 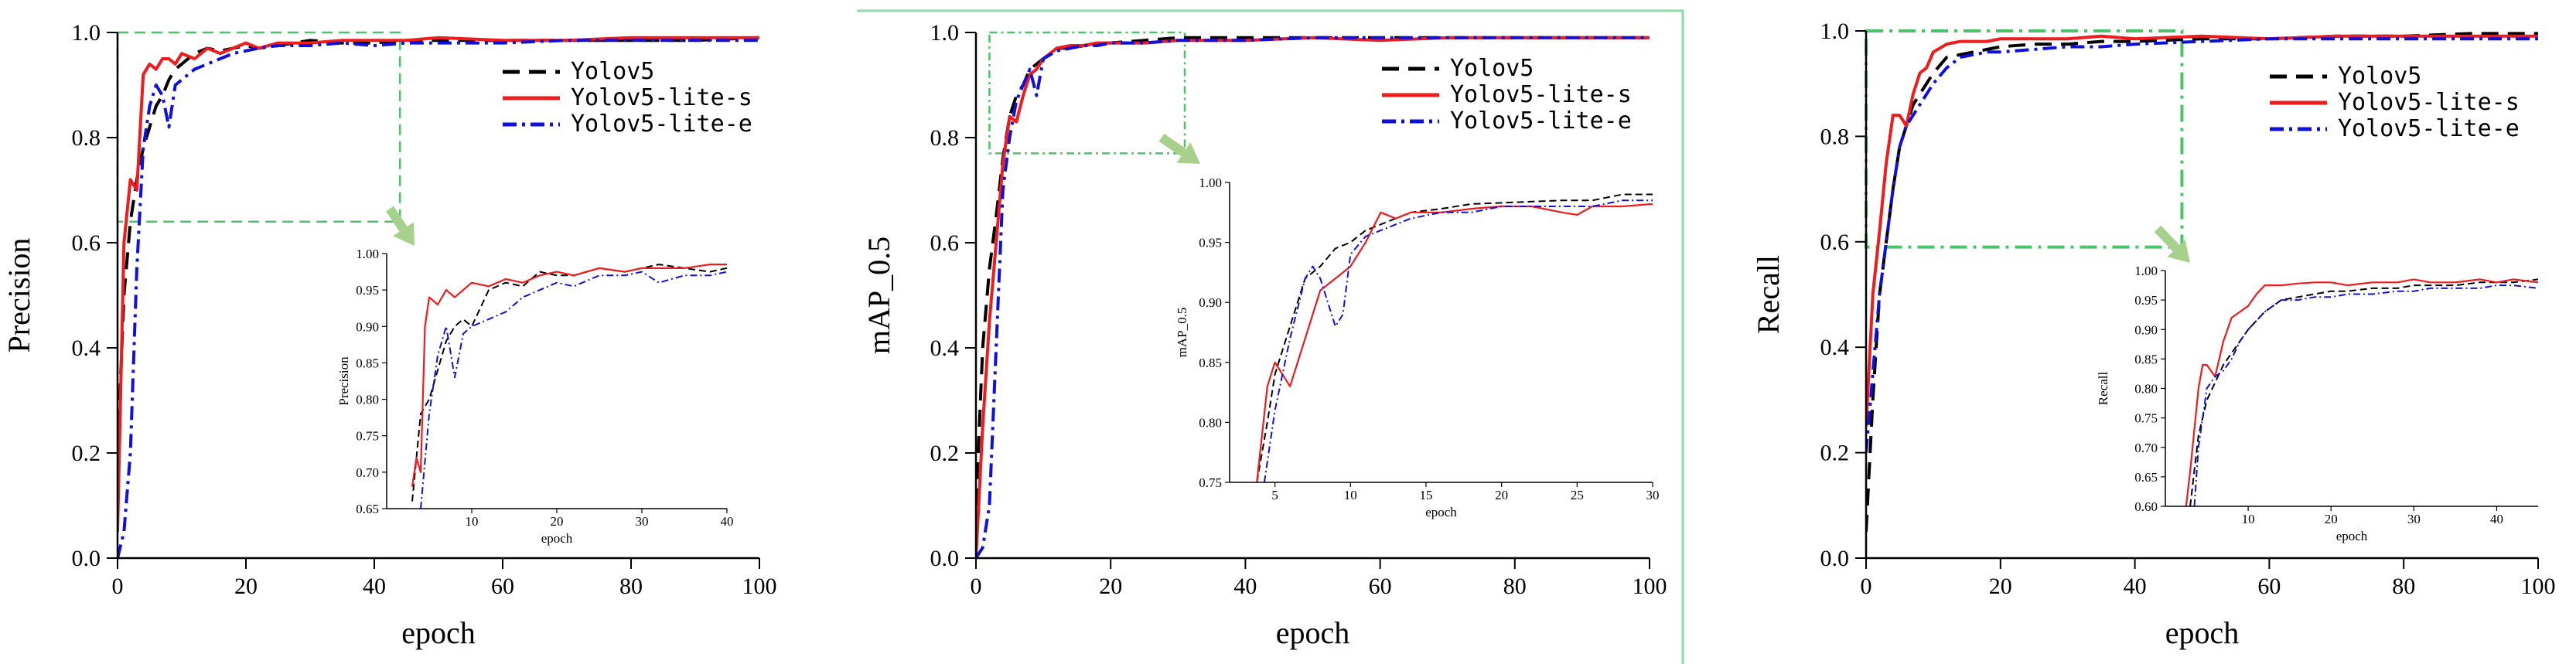 I want to click on inset-x-axis-label: epoch, so click(x=2352, y=536).